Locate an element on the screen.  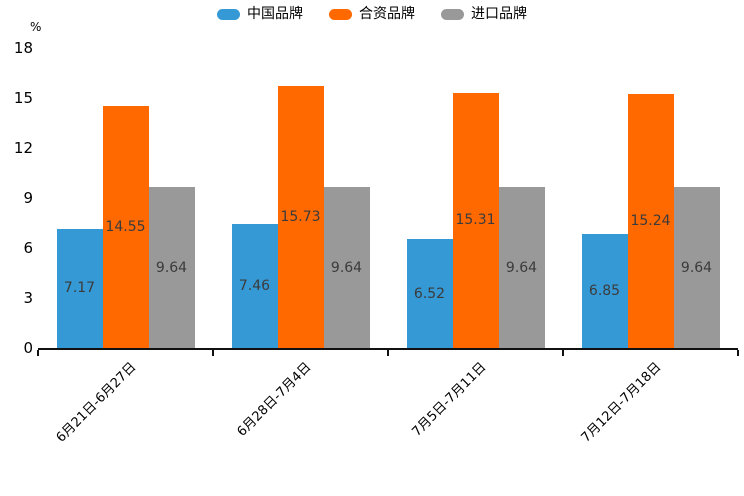
bar-进口品牌-7月12日-7月18日 is located at coordinates (696, 267).